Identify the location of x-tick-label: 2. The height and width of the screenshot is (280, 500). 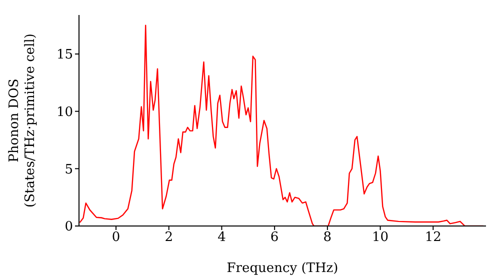
(168, 238).